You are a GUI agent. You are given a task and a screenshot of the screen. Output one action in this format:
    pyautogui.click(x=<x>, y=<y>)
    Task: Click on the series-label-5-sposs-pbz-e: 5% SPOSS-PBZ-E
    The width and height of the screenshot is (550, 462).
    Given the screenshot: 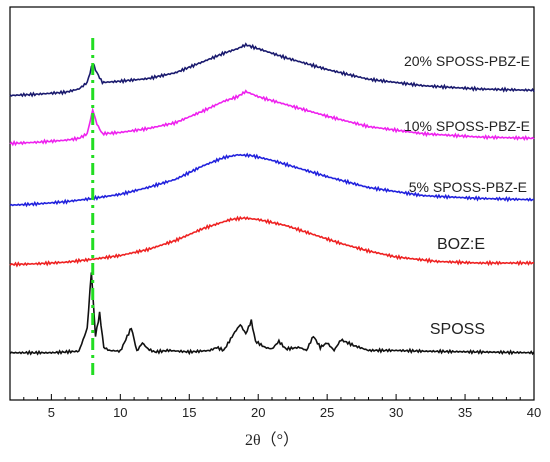 What is the action you would take?
    pyautogui.click(x=468, y=187)
    